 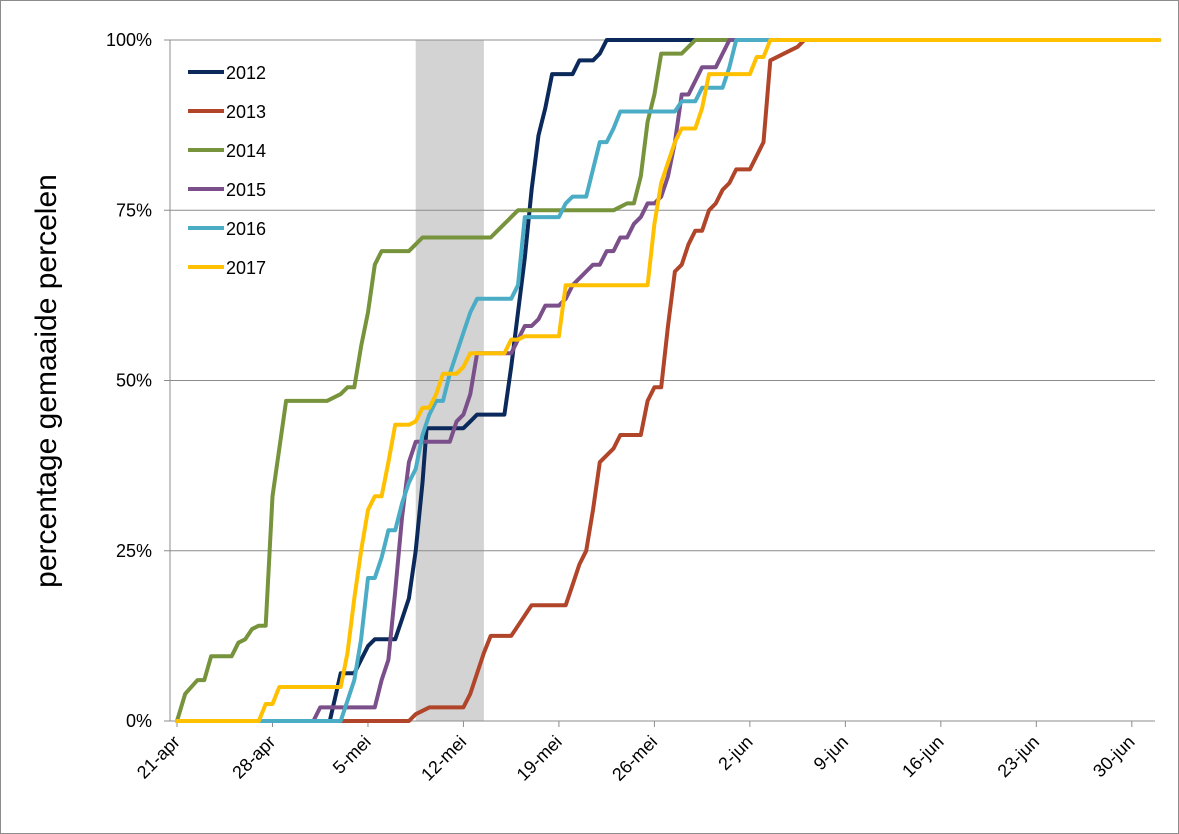 What do you see at coordinates (443, 758) in the screenshot?
I see `x-tick-label: 12-mei` at bounding box center [443, 758].